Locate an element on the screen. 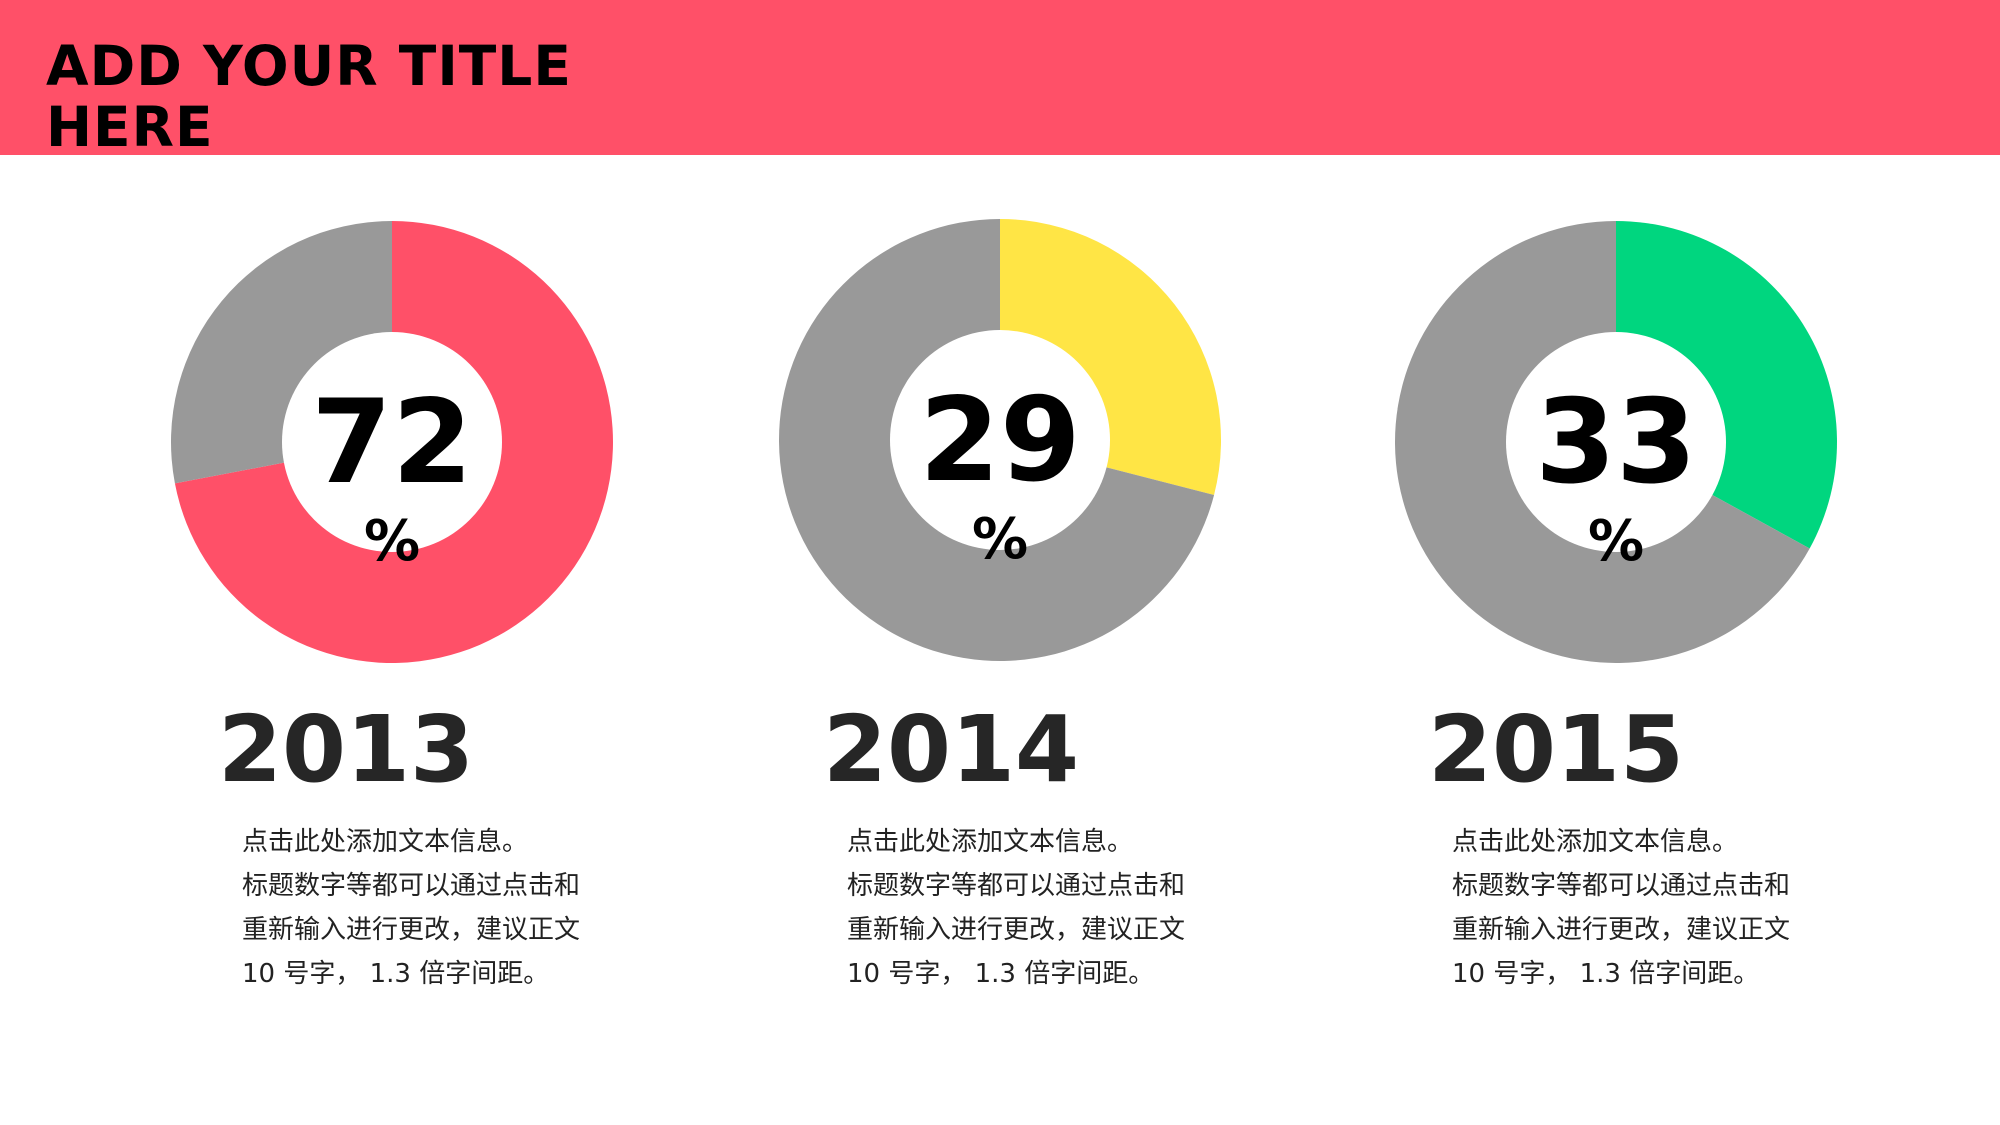  center-value-label: 72 is located at coordinates (391, 442).